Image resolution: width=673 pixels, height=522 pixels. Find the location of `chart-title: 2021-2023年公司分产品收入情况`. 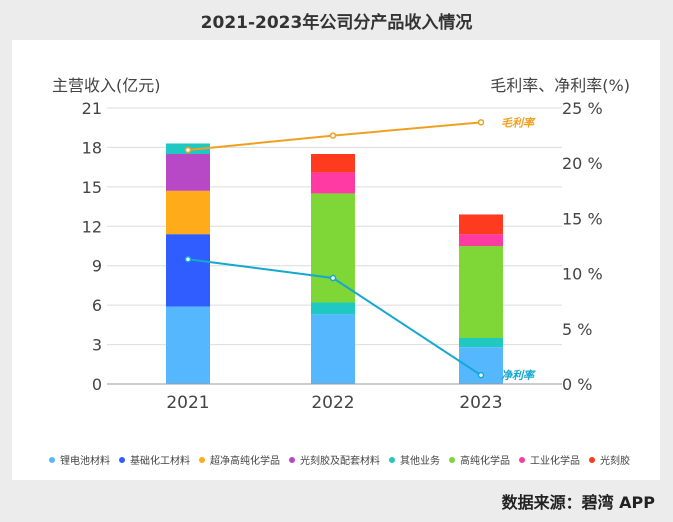

chart-title: 2021-2023年公司分产品收入情况 is located at coordinates (336, 23).